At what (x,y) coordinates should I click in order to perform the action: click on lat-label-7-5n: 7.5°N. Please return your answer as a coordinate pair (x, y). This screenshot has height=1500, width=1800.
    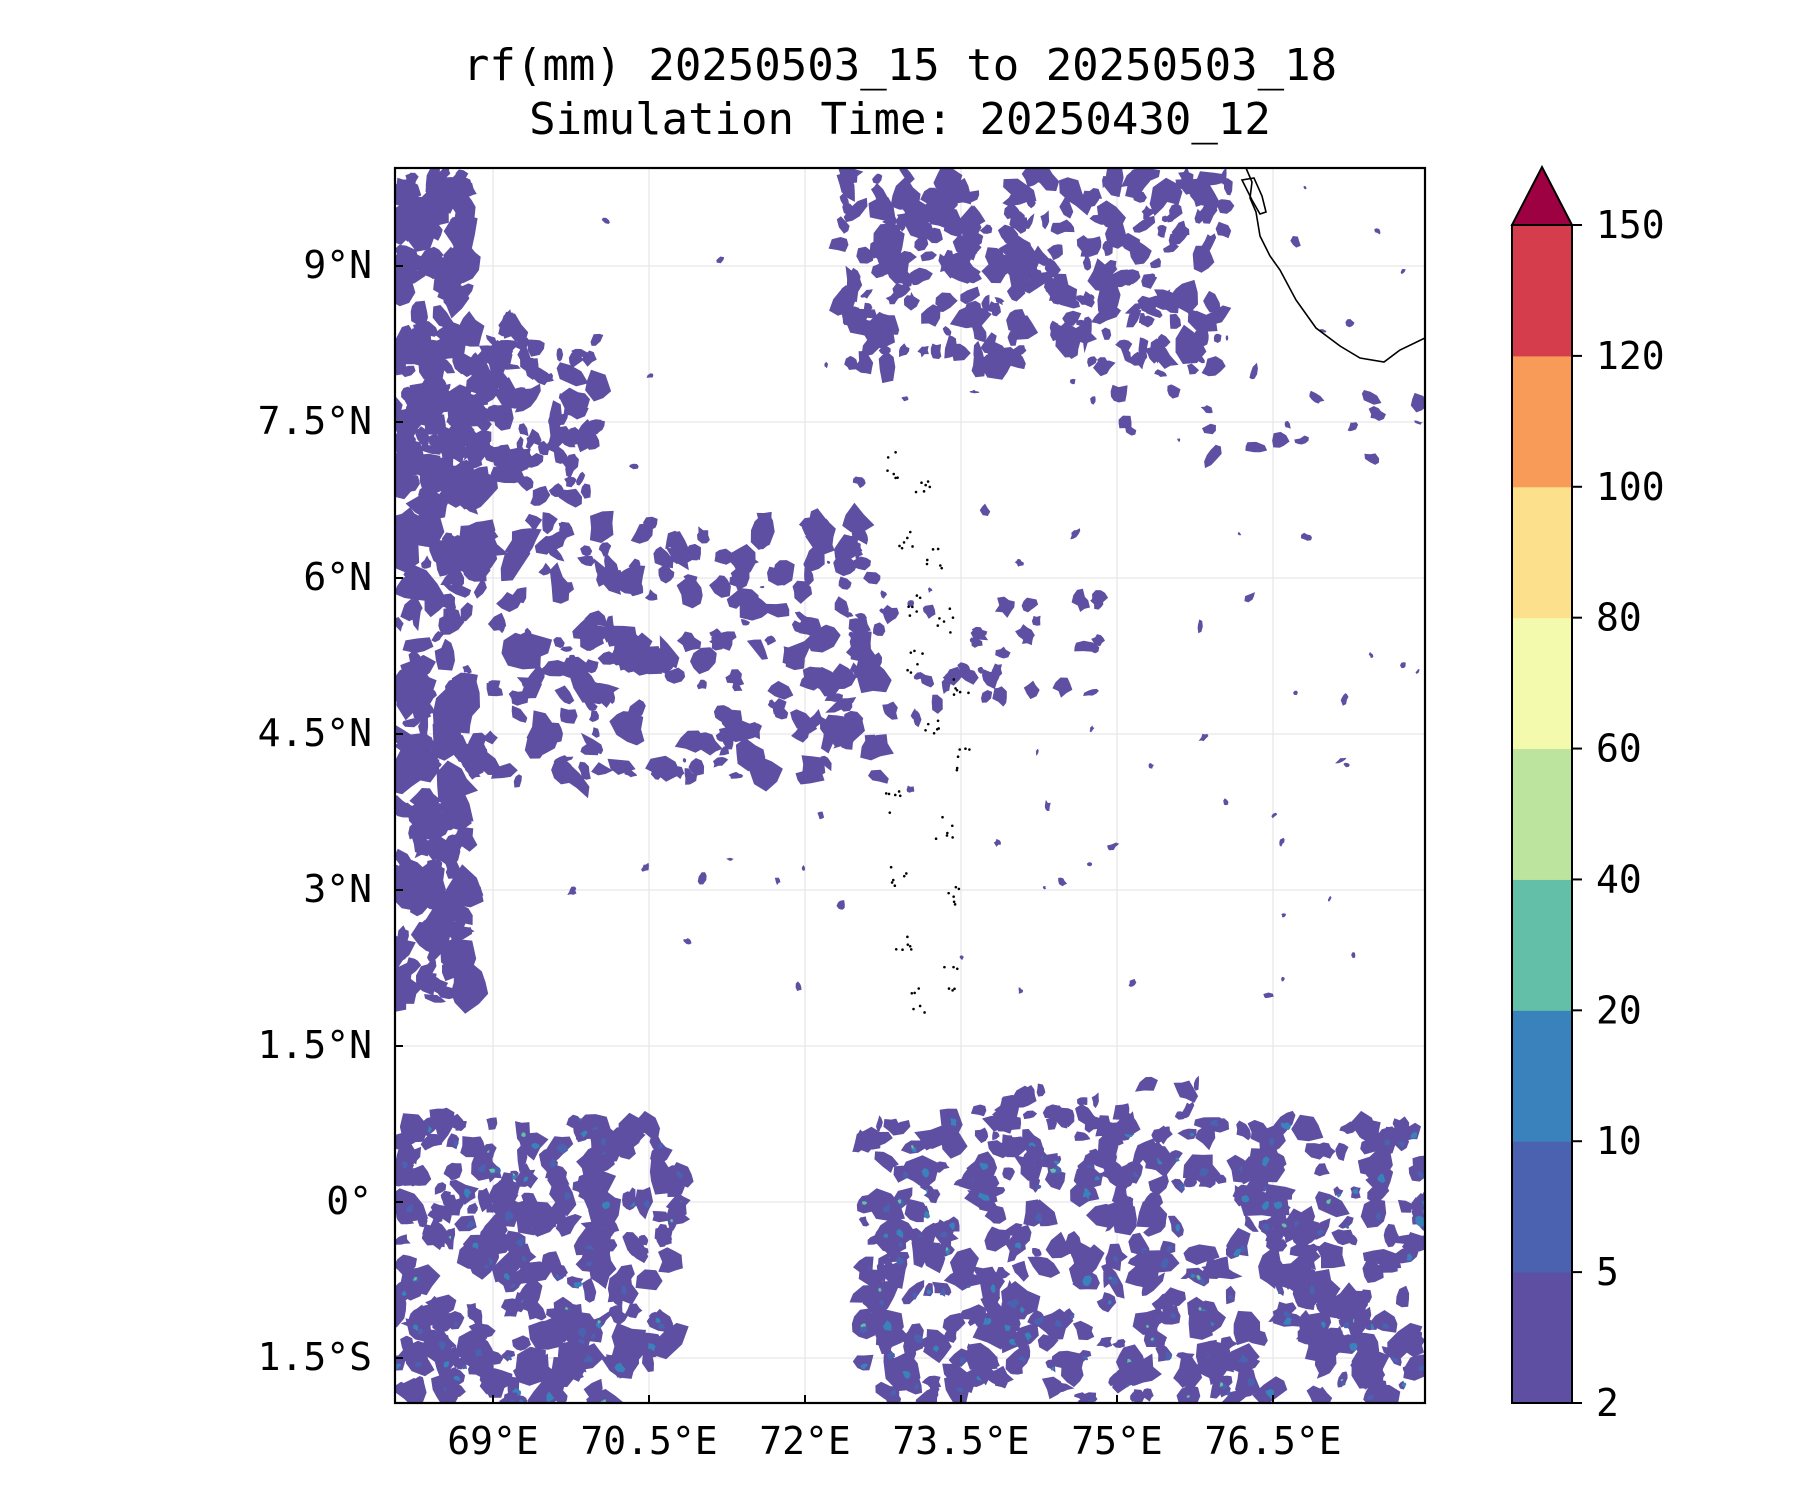
    Looking at the image, I should click on (315, 421).